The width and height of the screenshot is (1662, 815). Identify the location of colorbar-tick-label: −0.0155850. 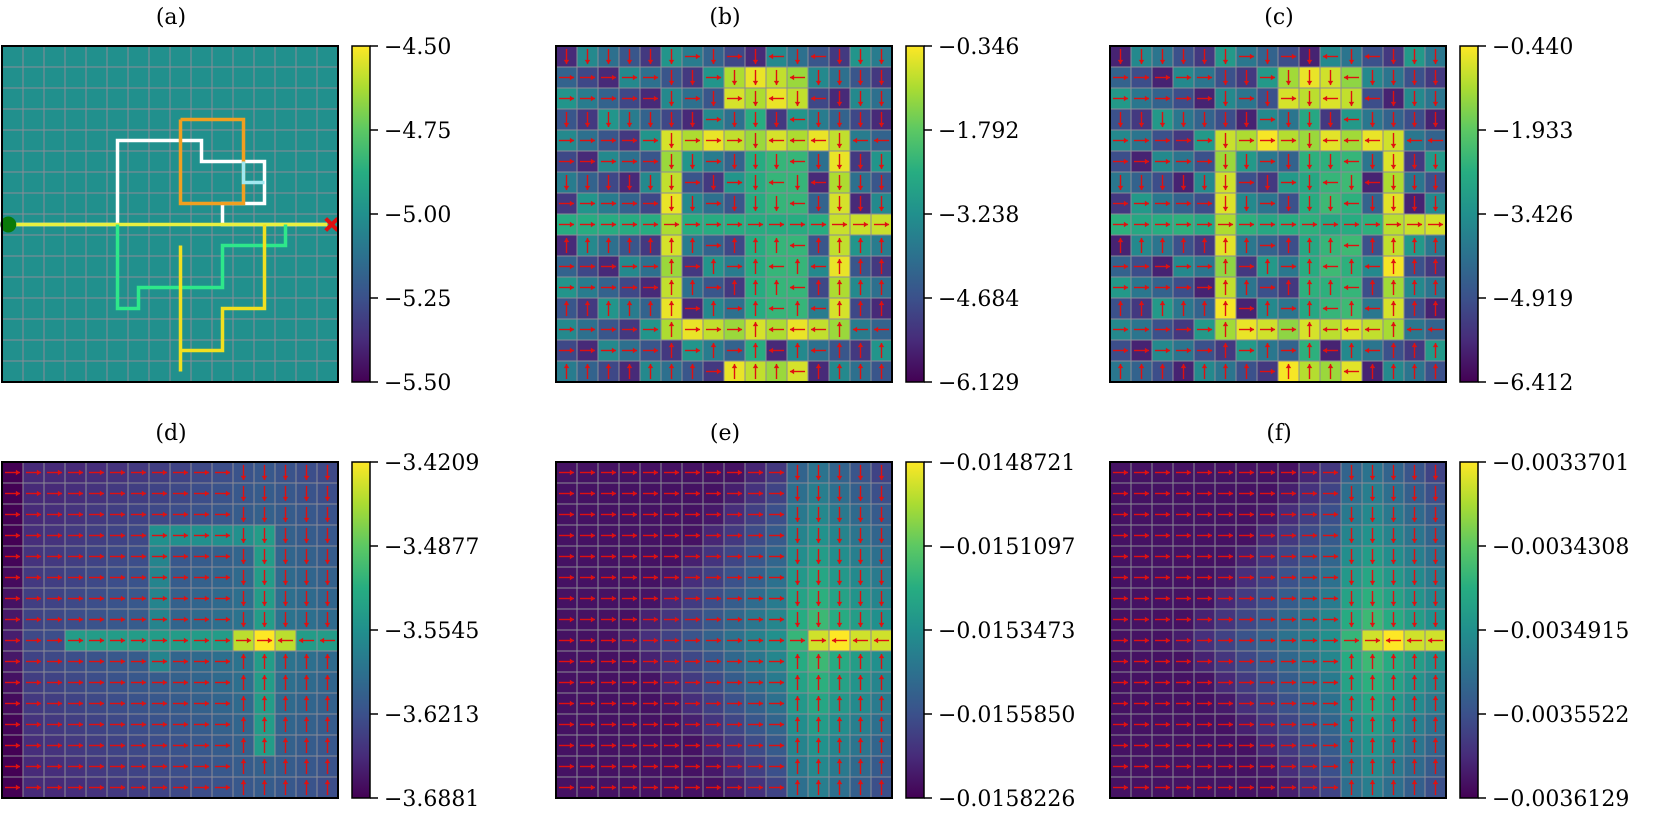
(1006, 715).